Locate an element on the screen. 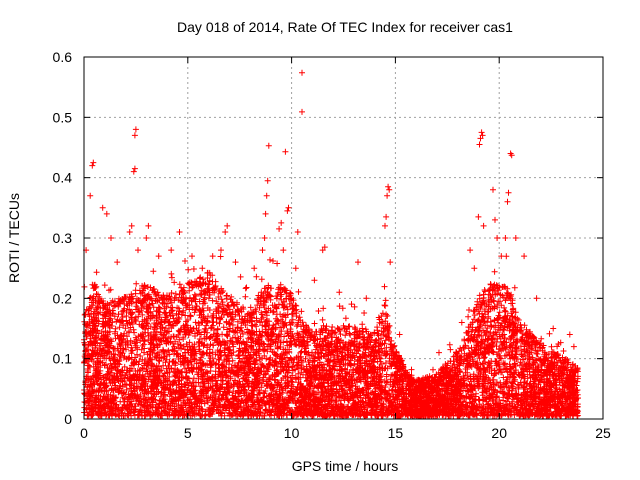  x-tick-label-5: 25 is located at coordinates (603, 433).